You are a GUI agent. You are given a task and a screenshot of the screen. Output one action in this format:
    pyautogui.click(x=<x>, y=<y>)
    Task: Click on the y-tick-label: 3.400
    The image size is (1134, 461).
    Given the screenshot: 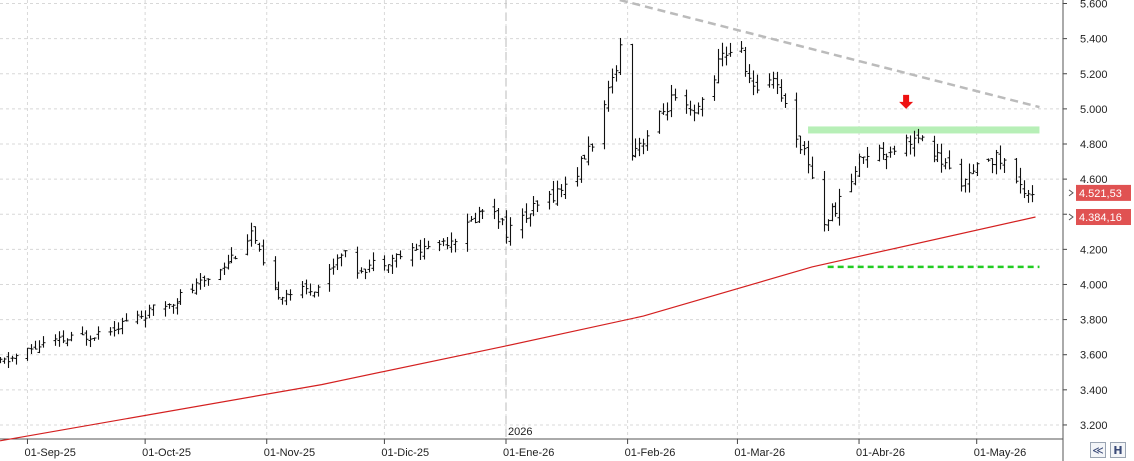 What is the action you would take?
    pyautogui.click(x=1094, y=391)
    